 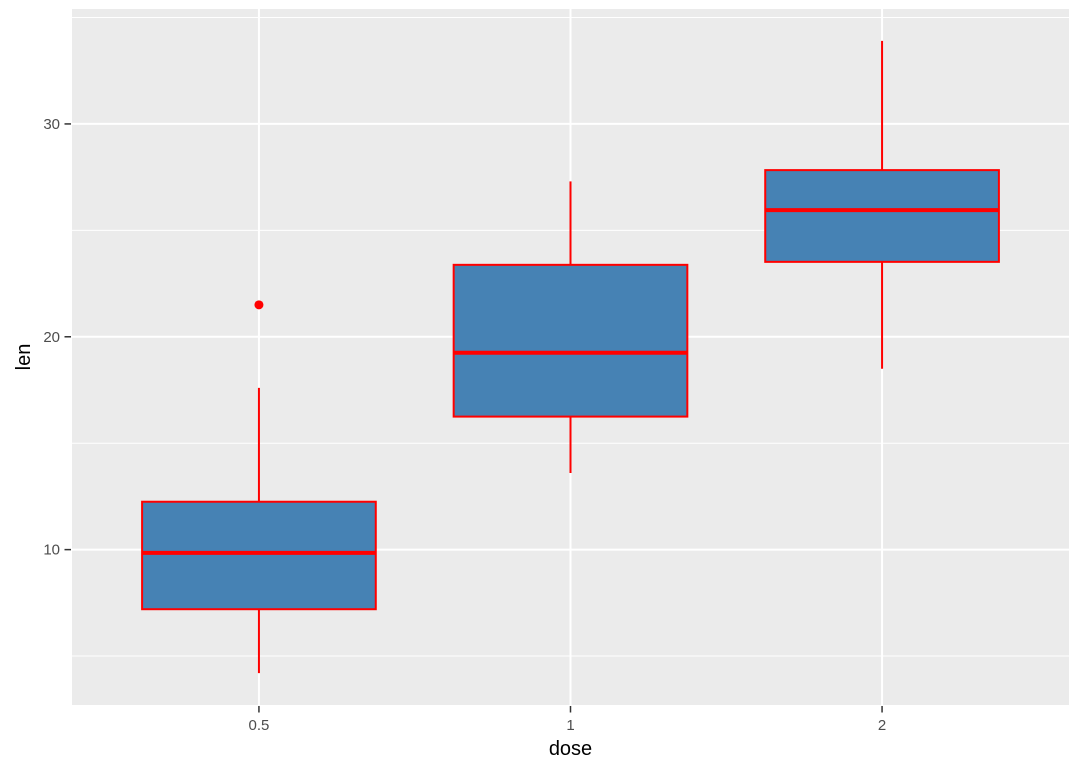 What do you see at coordinates (51, 337) in the screenshot?
I see `y-tick-label: 20` at bounding box center [51, 337].